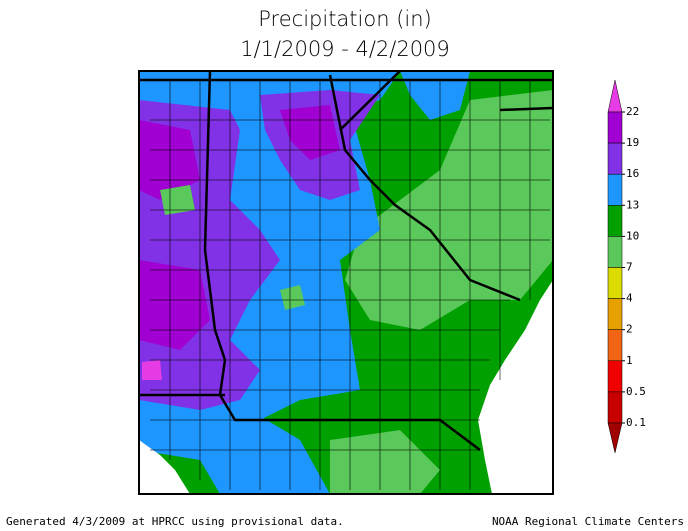  I want to click on colorbar-label: 4, so click(629, 298).